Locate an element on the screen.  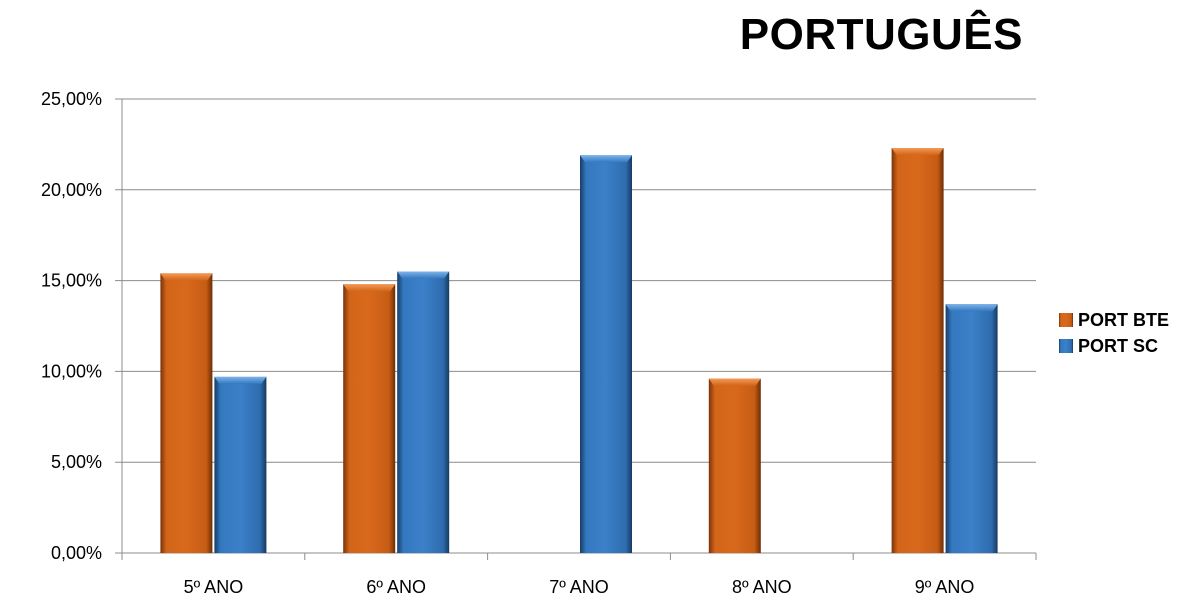
legend-label: PORT SC is located at coordinates (1118, 346).